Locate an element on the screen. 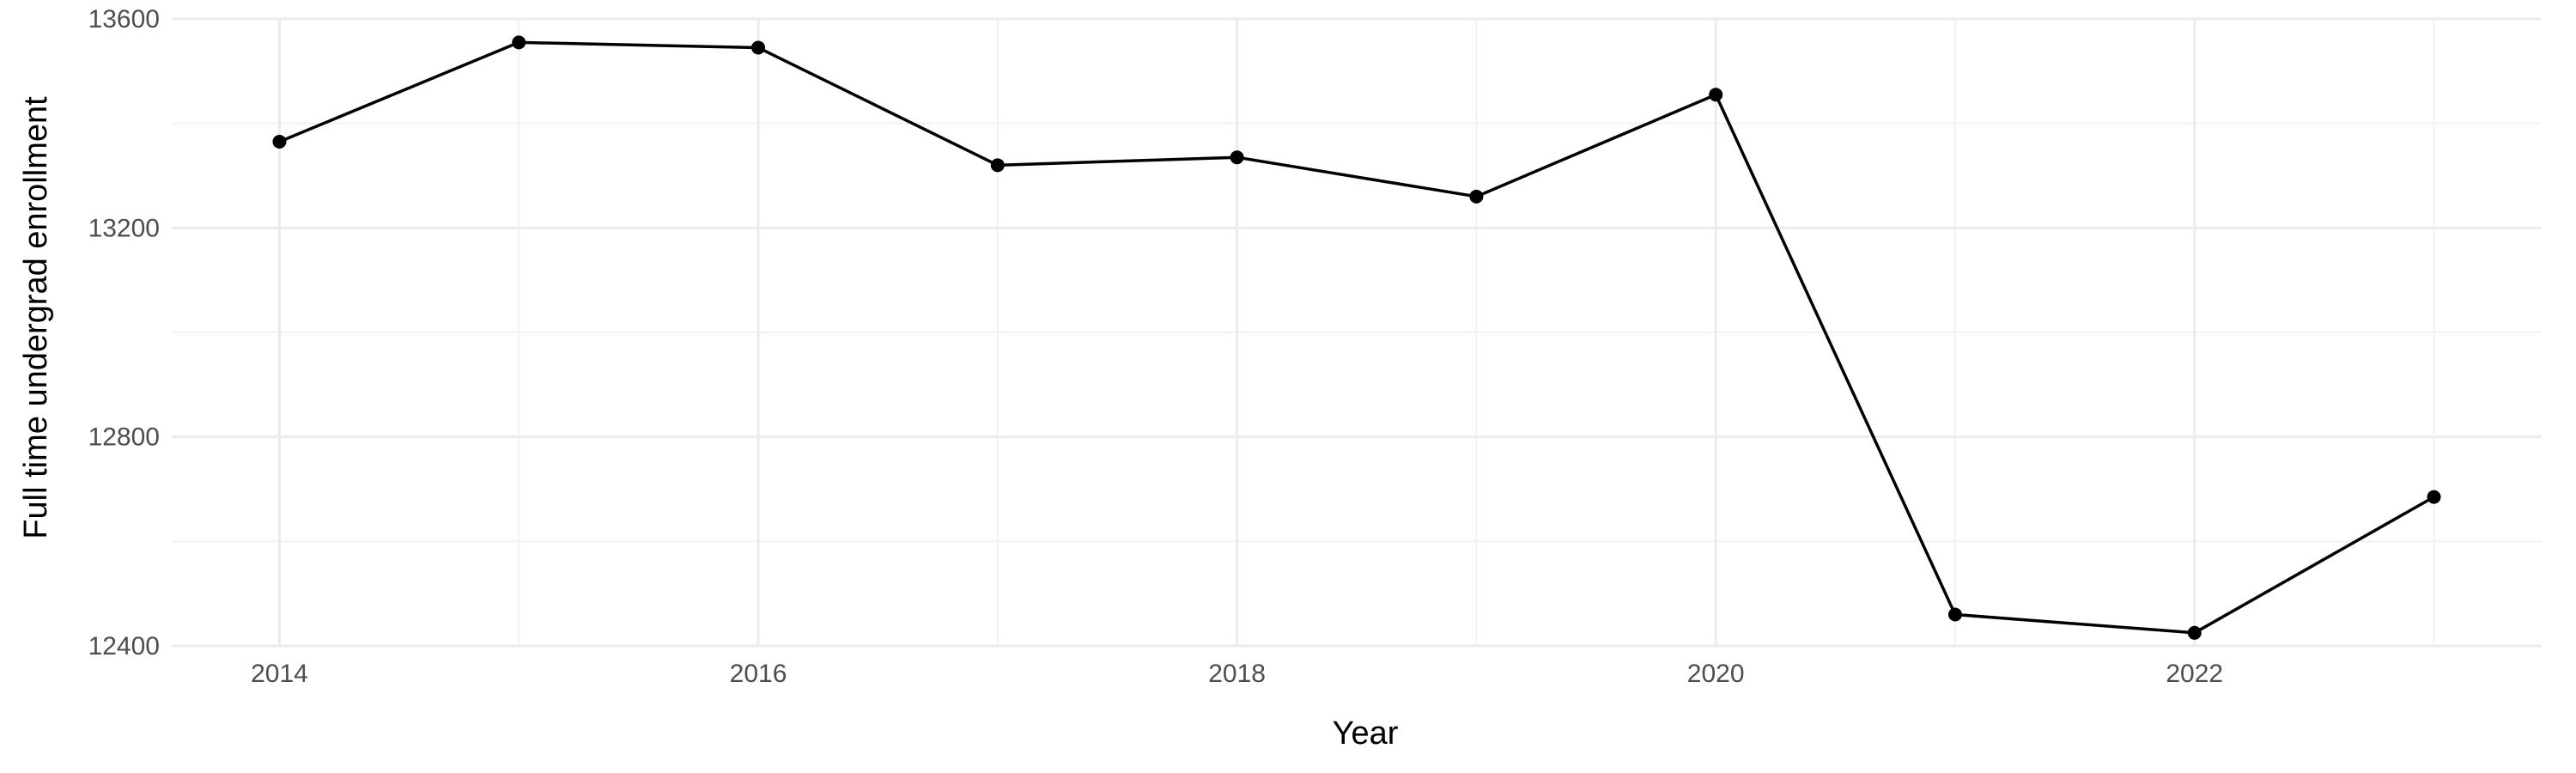 The height and width of the screenshot is (773, 2576). x-tick-label: 2016 is located at coordinates (759, 674).